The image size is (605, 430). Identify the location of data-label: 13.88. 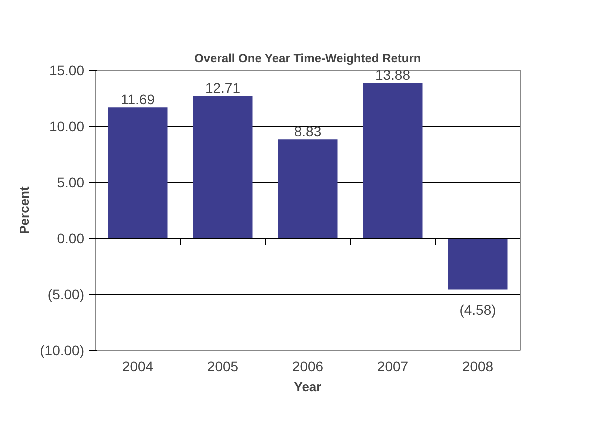
(393, 75).